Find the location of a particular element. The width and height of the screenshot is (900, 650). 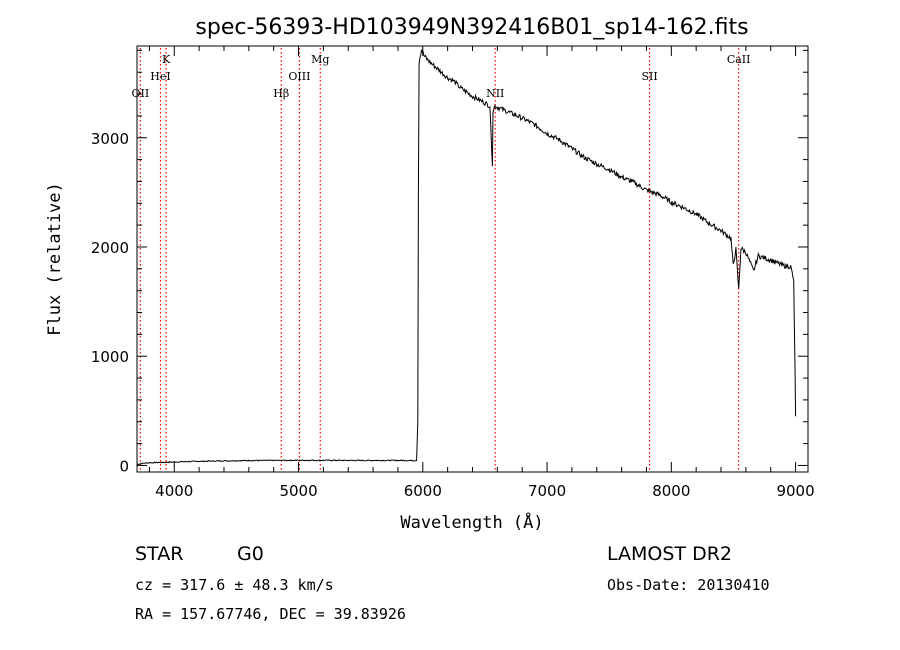

y-tick-label-3: 3000 is located at coordinates (110, 139).